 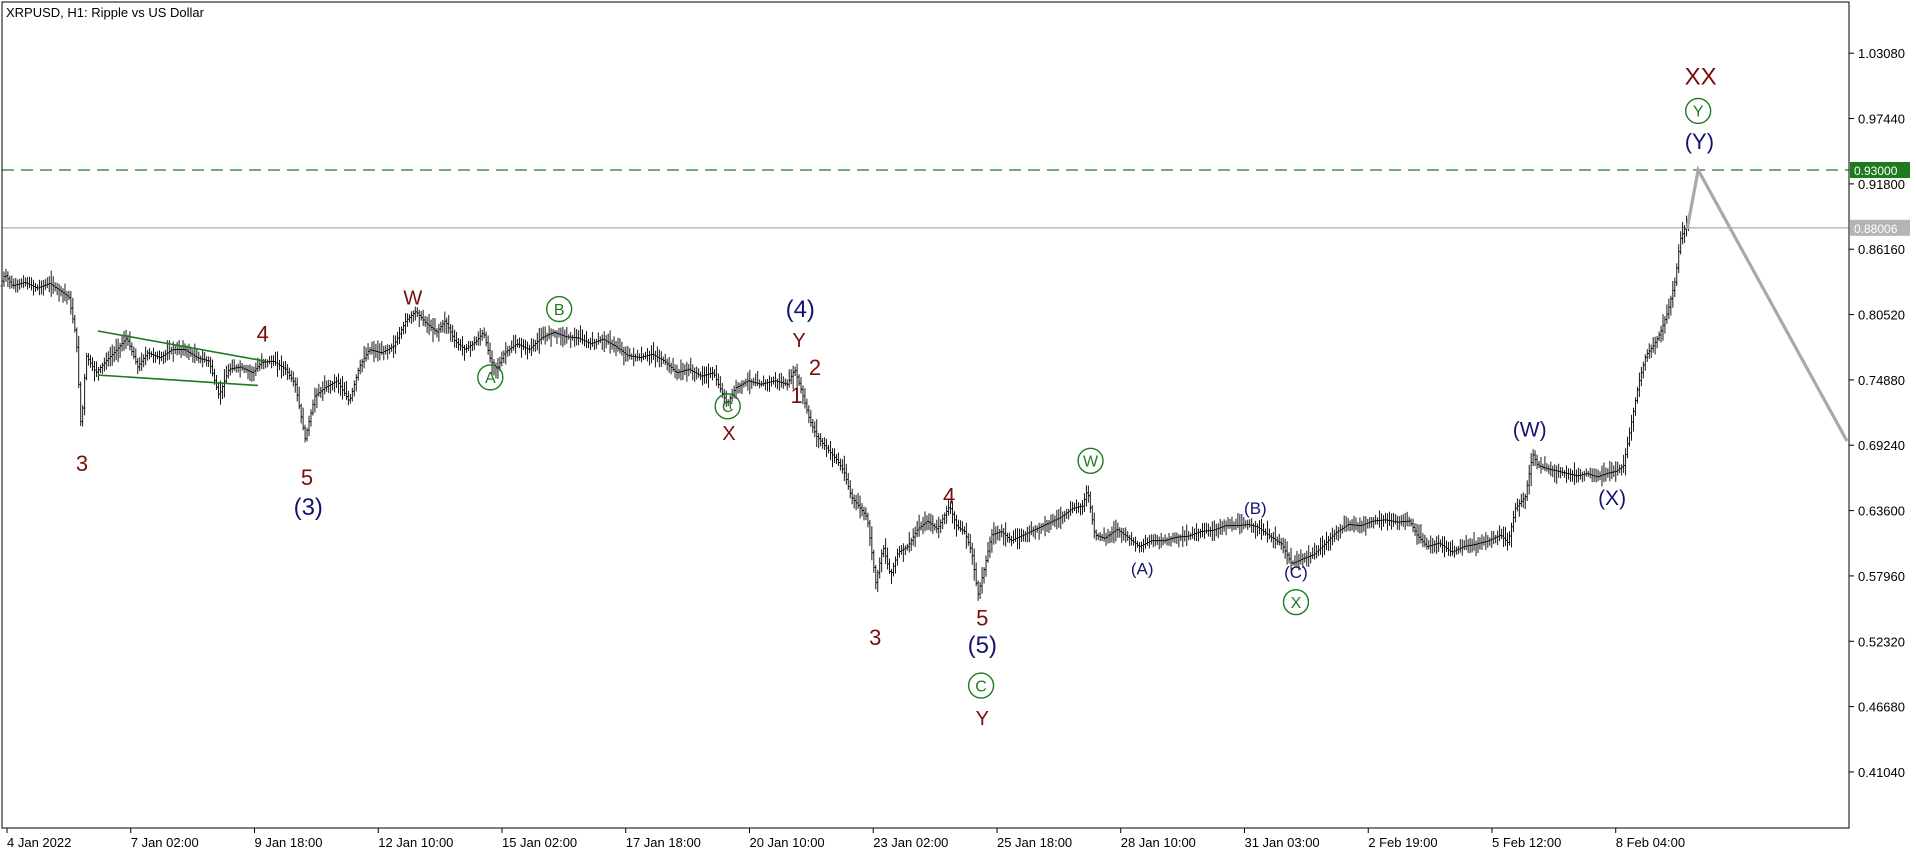 What do you see at coordinates (415, 842) in the screenshot?
I see `x-tick-label: 12 Jan 10:00` at bounding box center [415, 842].